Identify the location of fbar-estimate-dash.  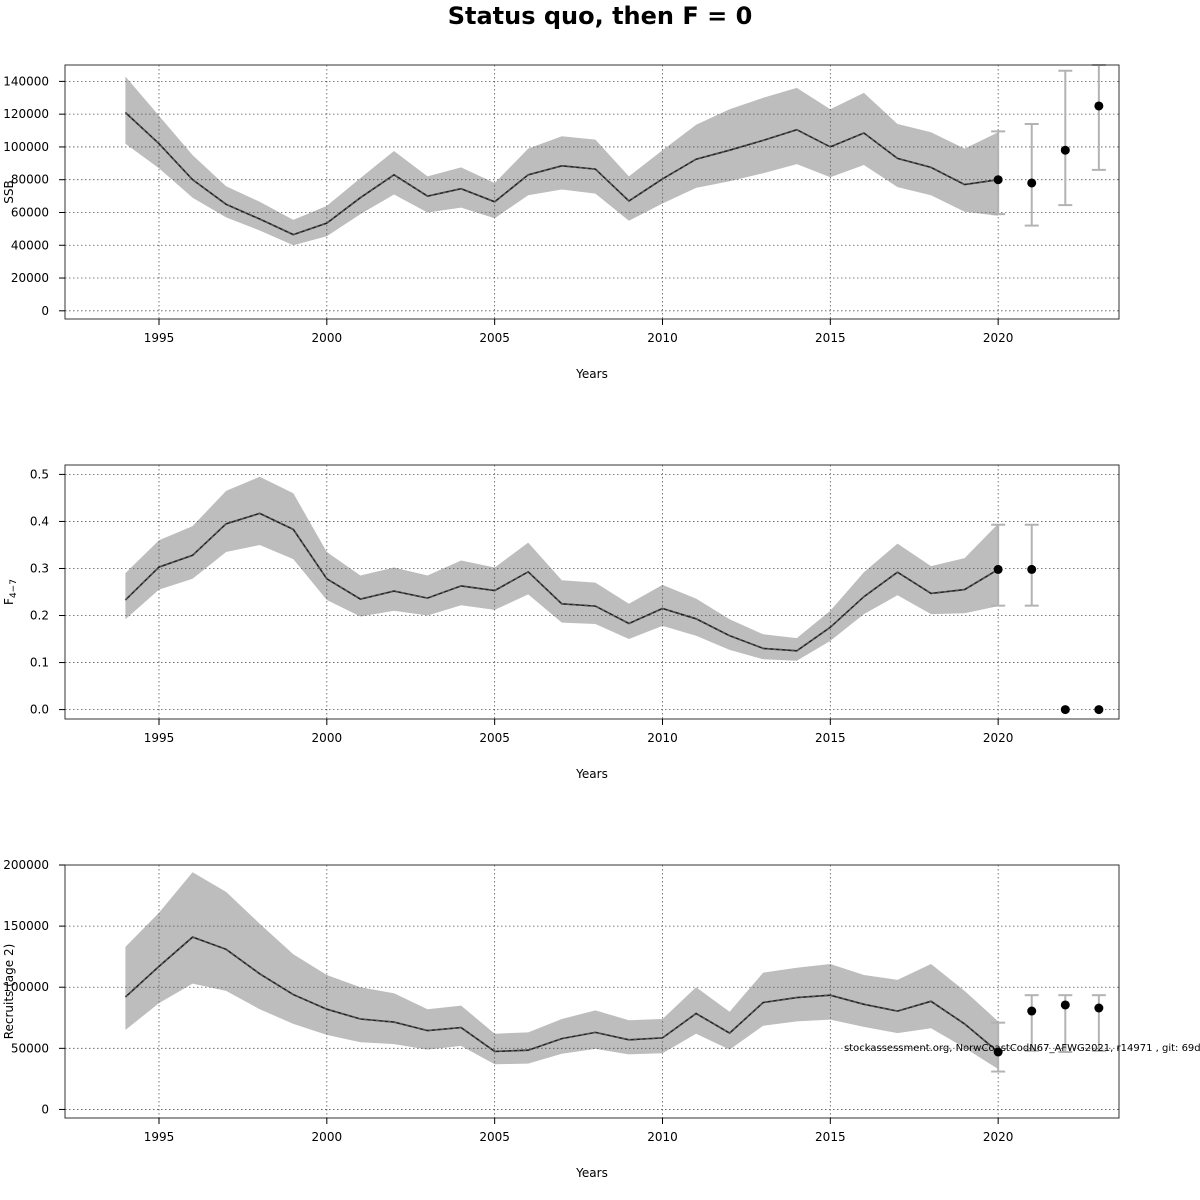
(561, 582).